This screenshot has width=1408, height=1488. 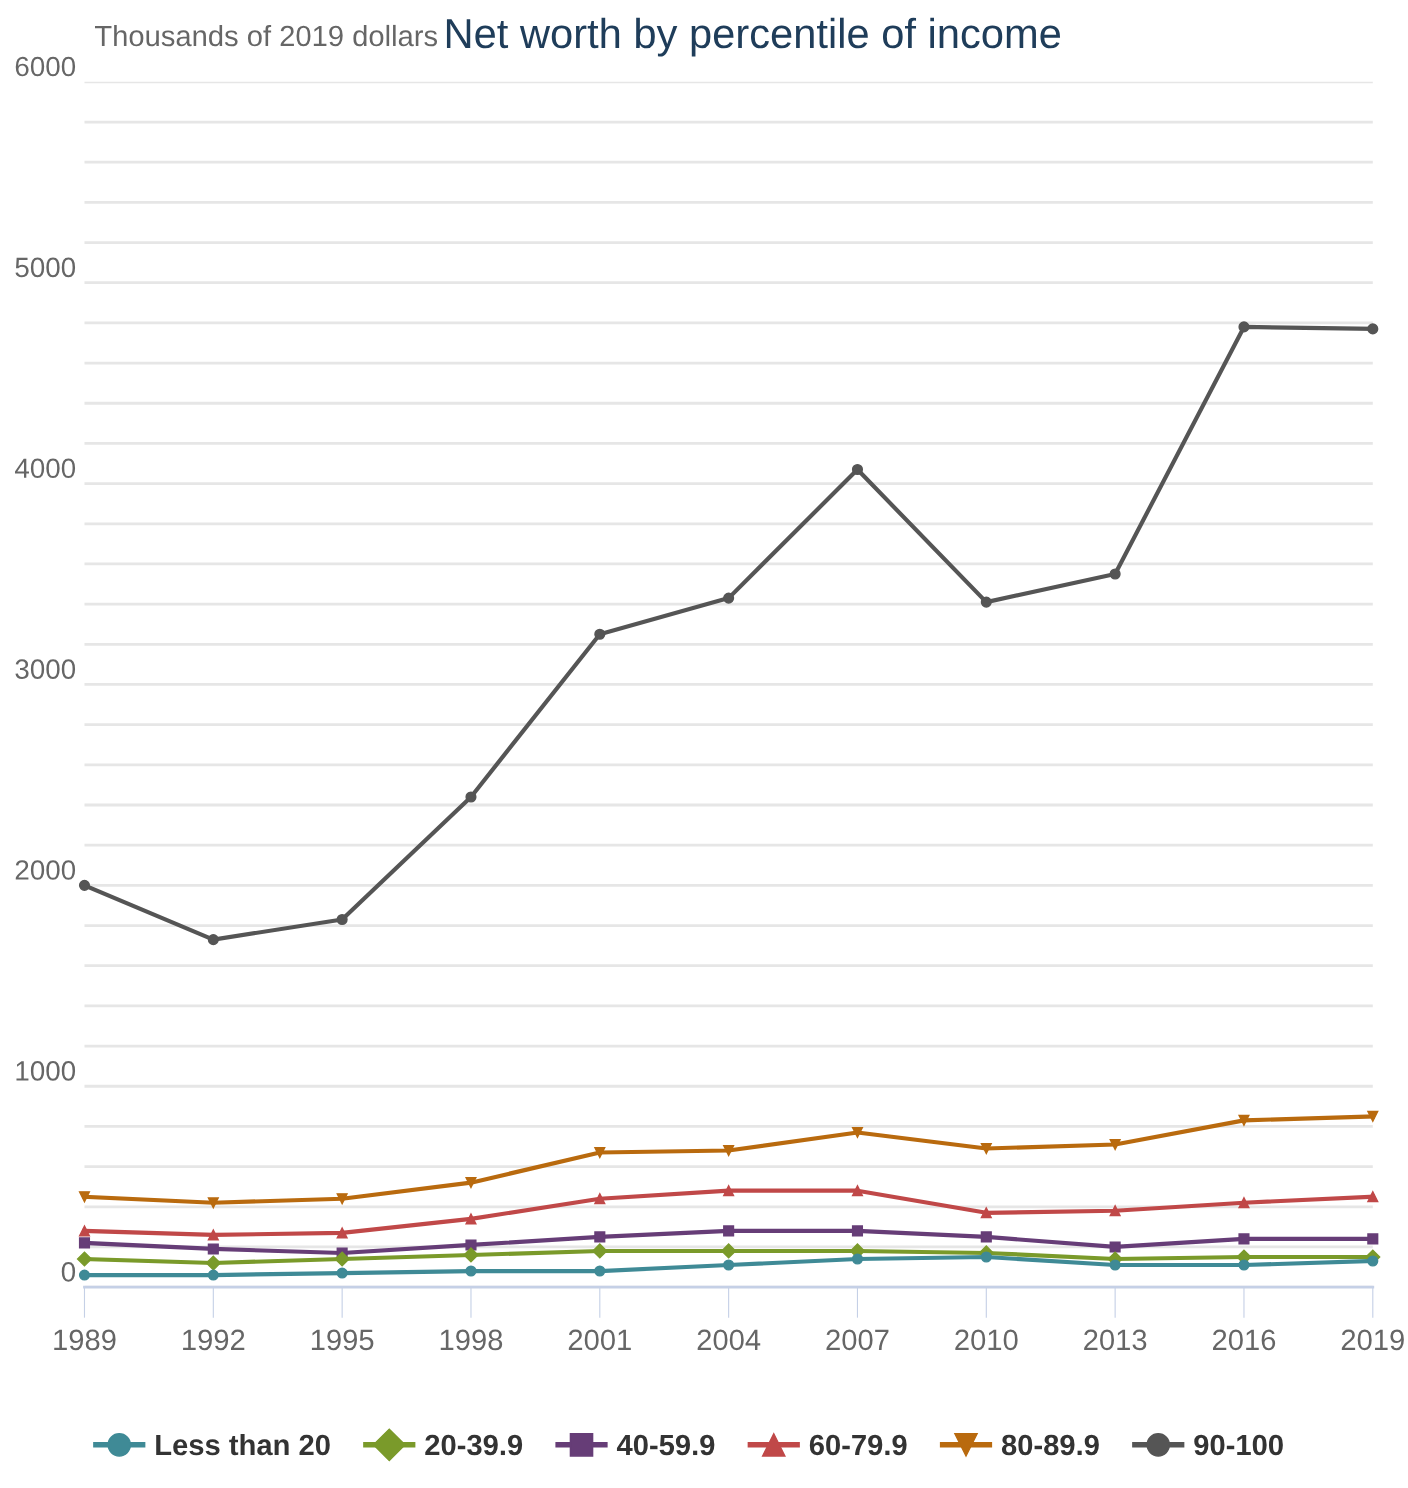 I want to click on x-tick-label: 1998, so click(x=471, y=1340).